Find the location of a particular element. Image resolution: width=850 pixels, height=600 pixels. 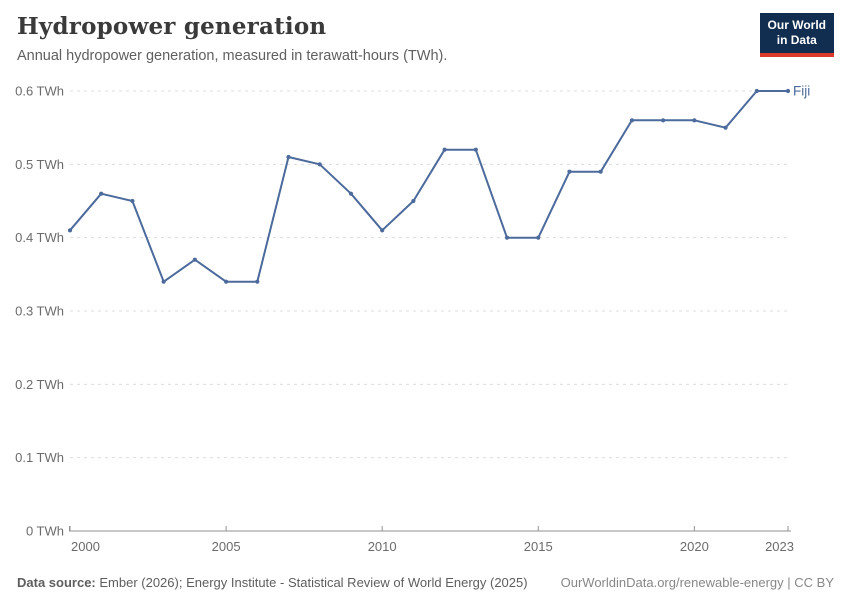

page-title: Hydropower generation is located at coordinates (172, 26).